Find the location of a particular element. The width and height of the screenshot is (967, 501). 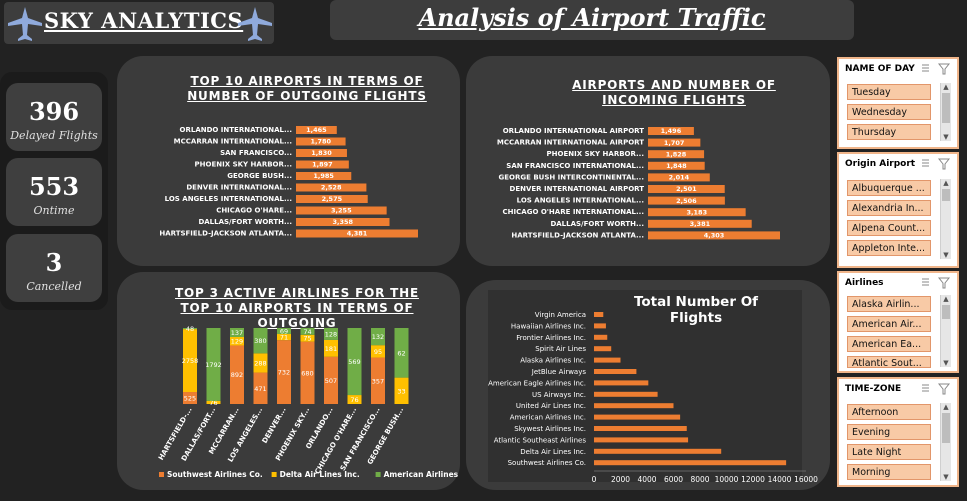

kpi-value: 3 is located at coordinates (54, 262).